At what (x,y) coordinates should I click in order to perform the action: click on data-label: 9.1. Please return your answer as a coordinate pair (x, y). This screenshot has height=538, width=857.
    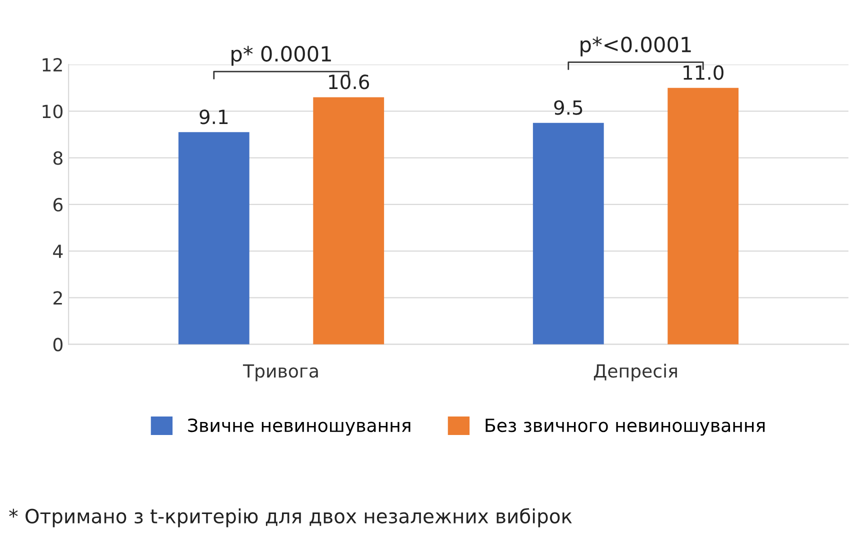
    Looking at the image, I should click on (214, 117).